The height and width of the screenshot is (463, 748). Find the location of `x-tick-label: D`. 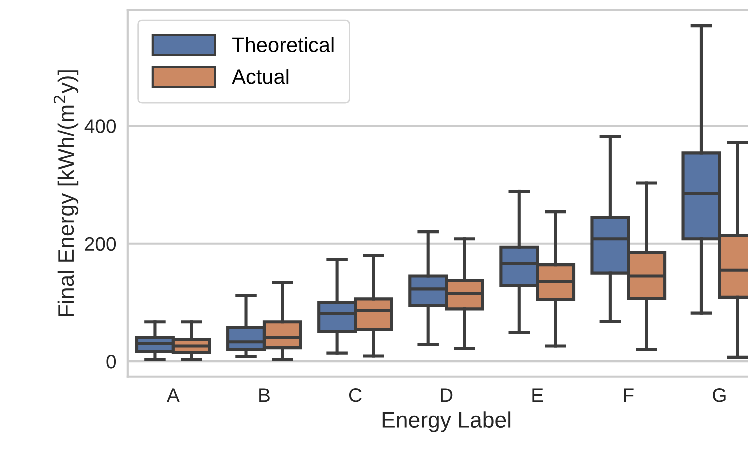

x-tick-label: D is located at coordinates (447, 395).